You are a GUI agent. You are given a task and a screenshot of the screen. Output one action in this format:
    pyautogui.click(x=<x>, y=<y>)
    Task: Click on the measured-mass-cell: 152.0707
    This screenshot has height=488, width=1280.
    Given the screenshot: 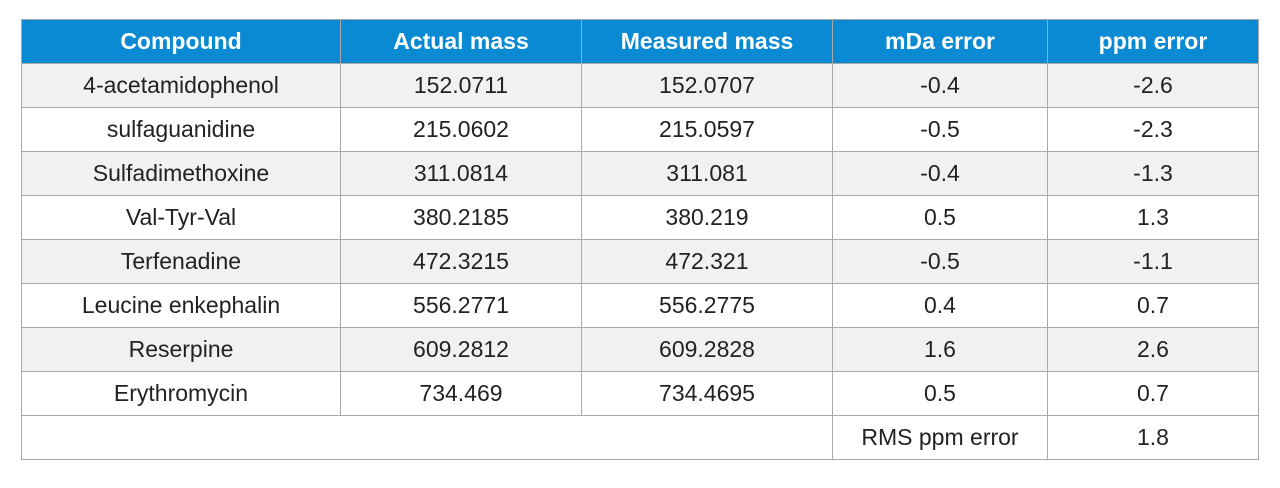 What is the action you would take?
    pyautogui.click(x=707, y=85)
    